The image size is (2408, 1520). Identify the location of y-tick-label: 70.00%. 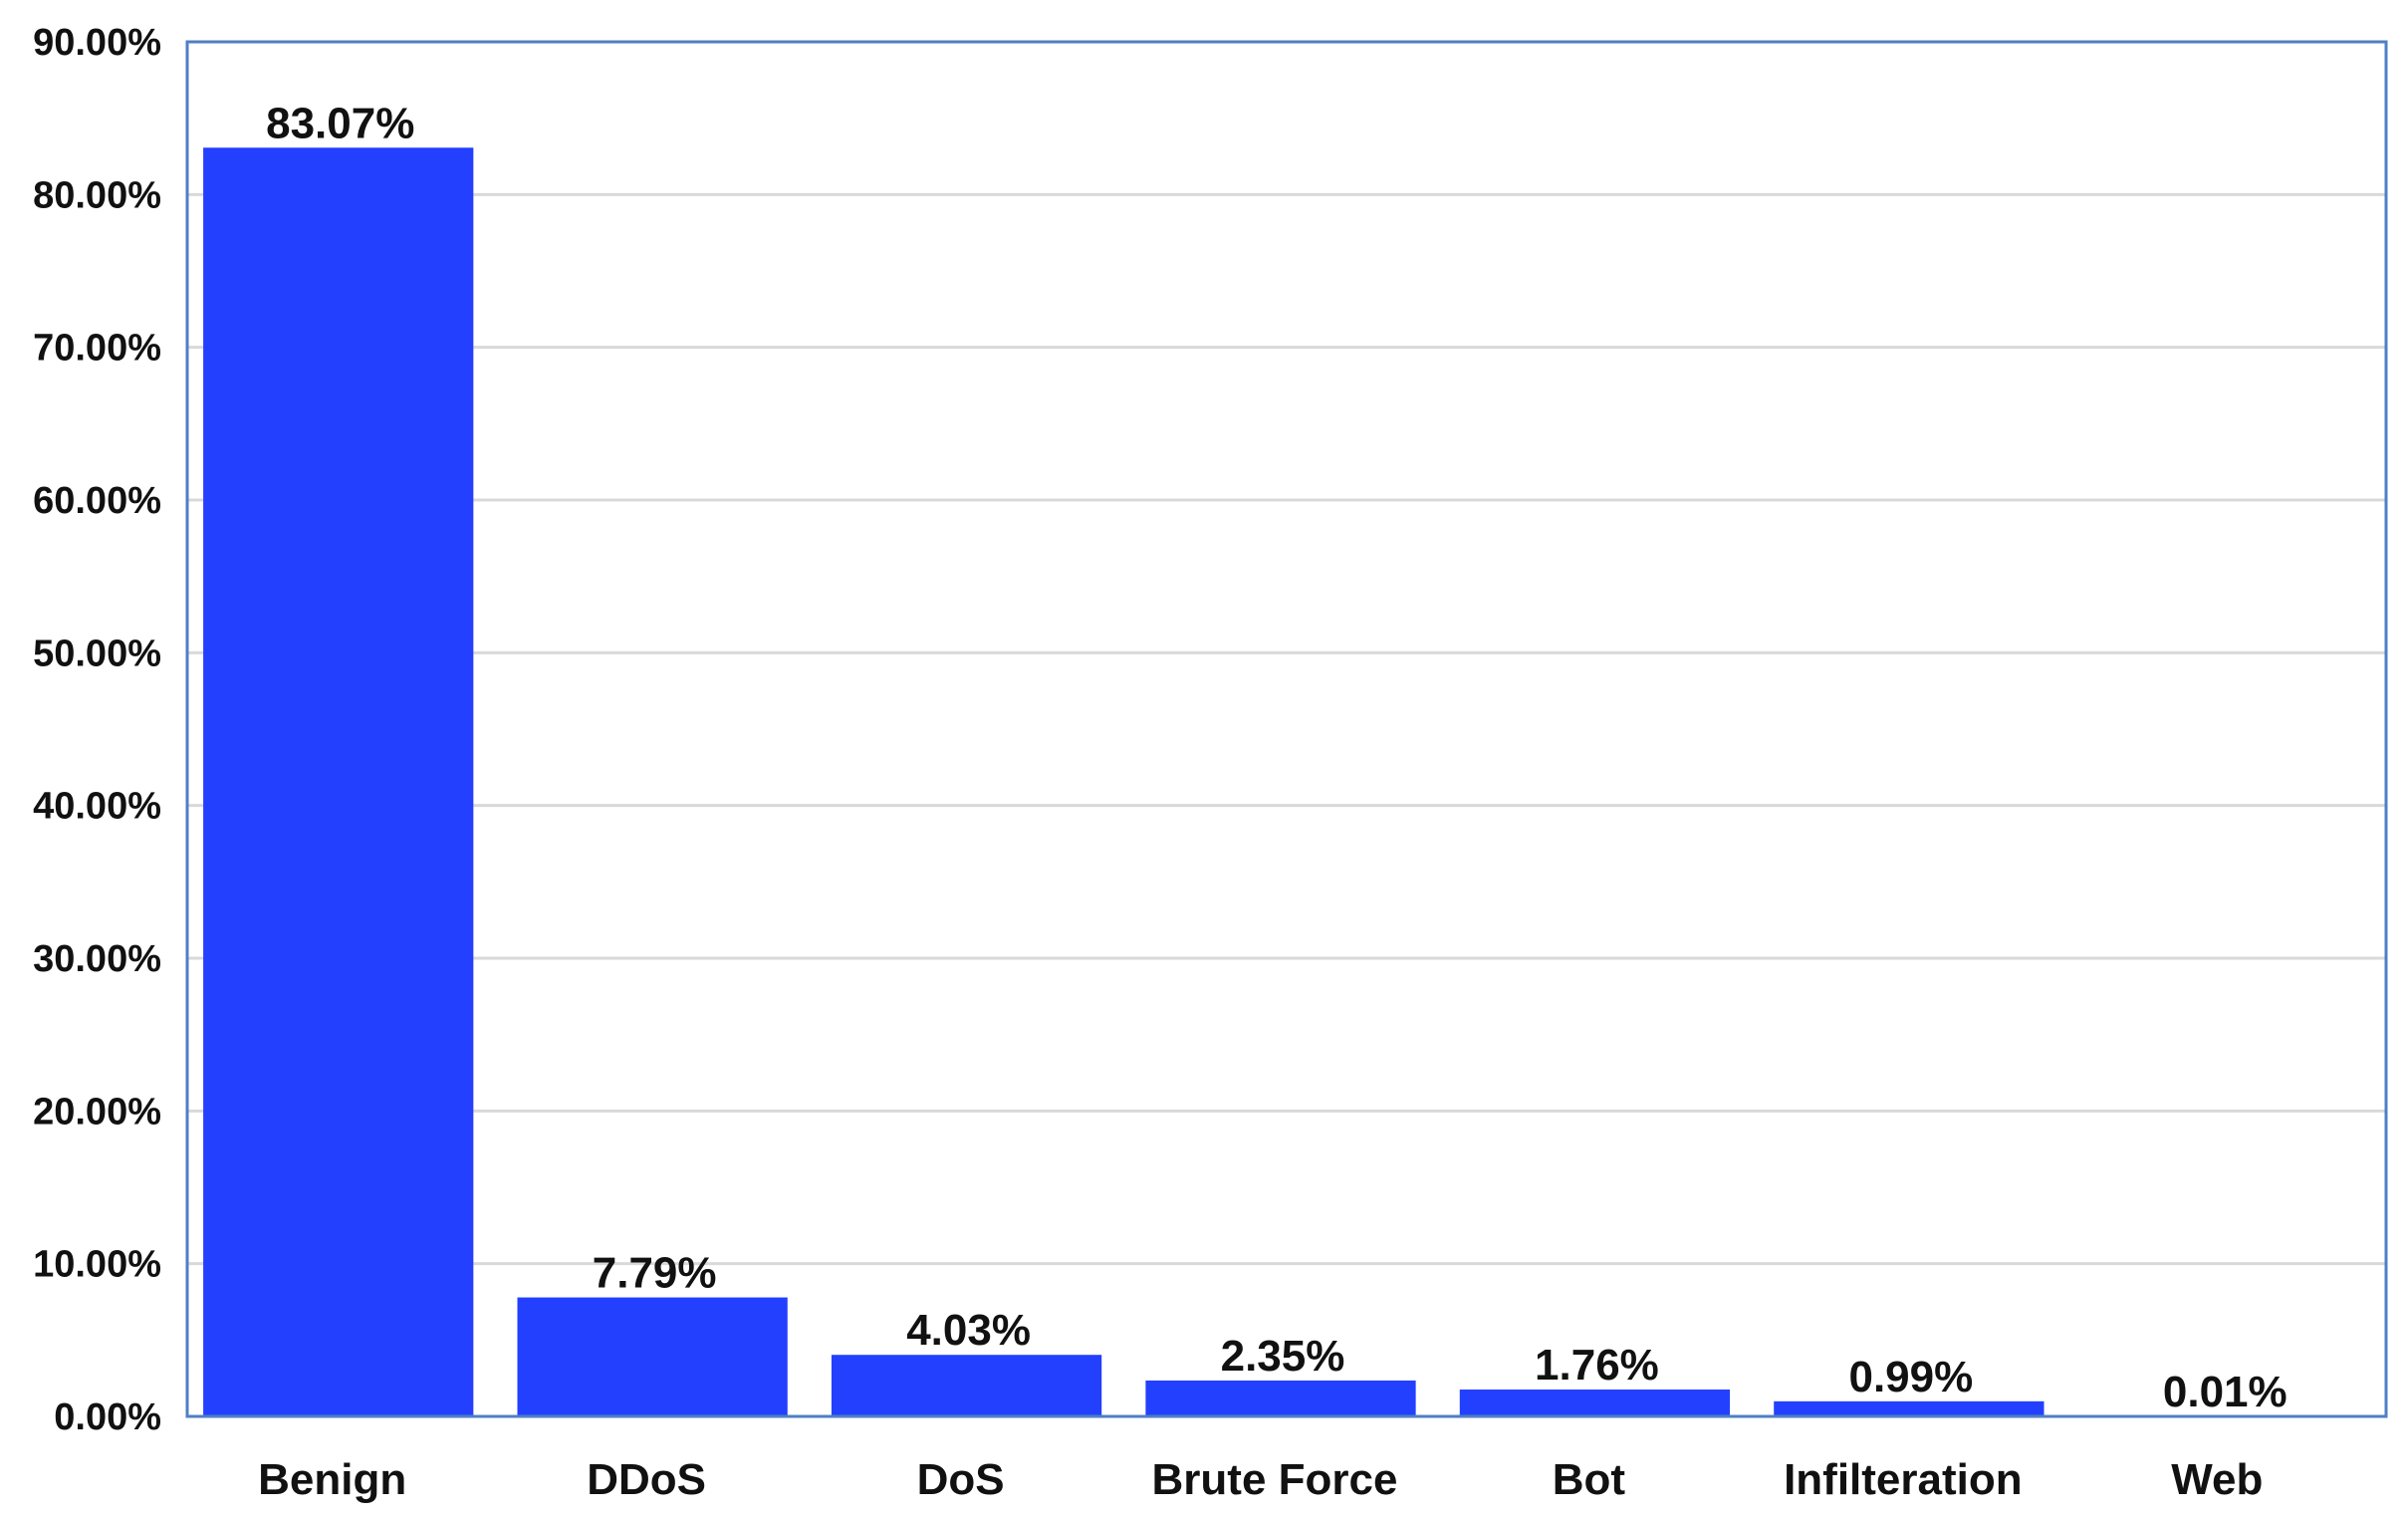
(97, 349).